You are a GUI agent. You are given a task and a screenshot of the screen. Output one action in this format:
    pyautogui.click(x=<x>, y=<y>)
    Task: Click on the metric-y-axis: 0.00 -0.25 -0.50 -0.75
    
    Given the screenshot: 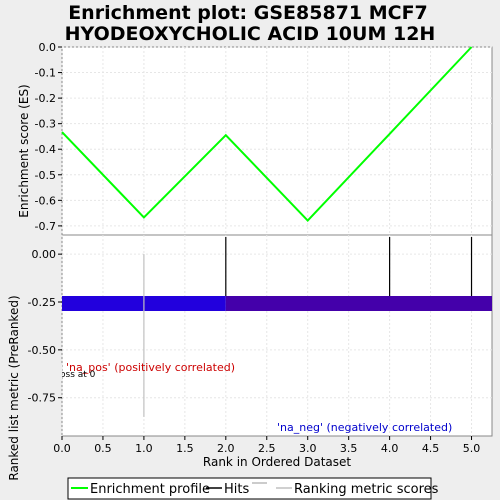 What is the action you would take?
    pyautogui.click(x=45, y=326)
    